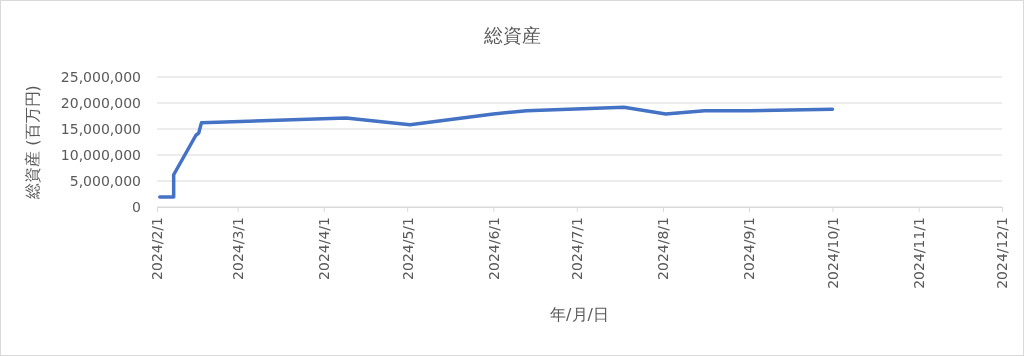 The width and height of the screenshot is (1024, 356). Describe the element at coordinates (238, 248) in the screenshot. I see `x-tick-label: 2024/3/1` at that location.